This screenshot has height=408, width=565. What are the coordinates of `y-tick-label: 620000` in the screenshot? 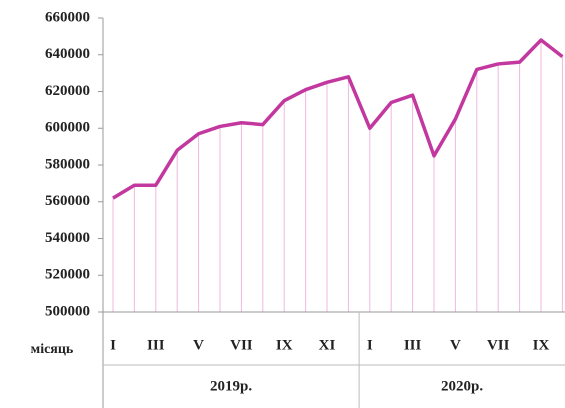 It's located at (67, 91).